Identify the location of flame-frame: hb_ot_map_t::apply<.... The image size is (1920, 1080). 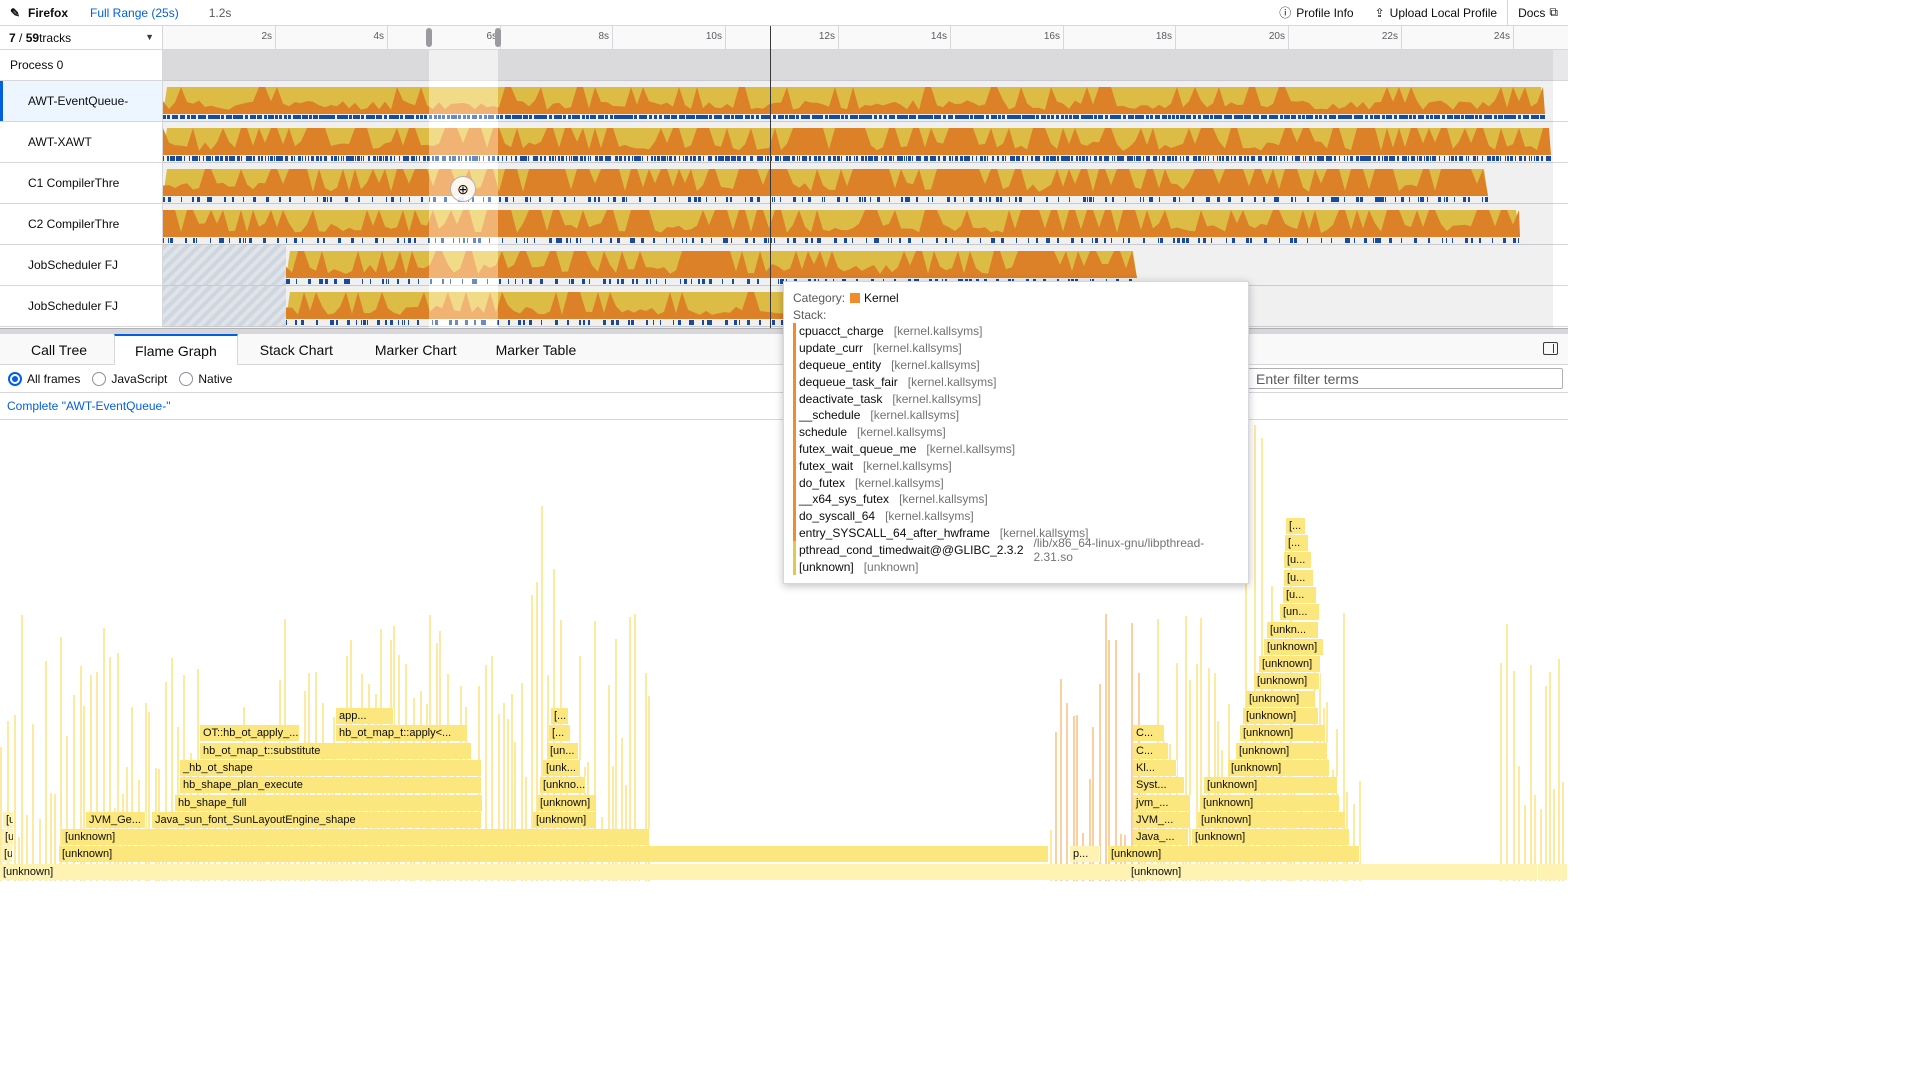
(402, 733).